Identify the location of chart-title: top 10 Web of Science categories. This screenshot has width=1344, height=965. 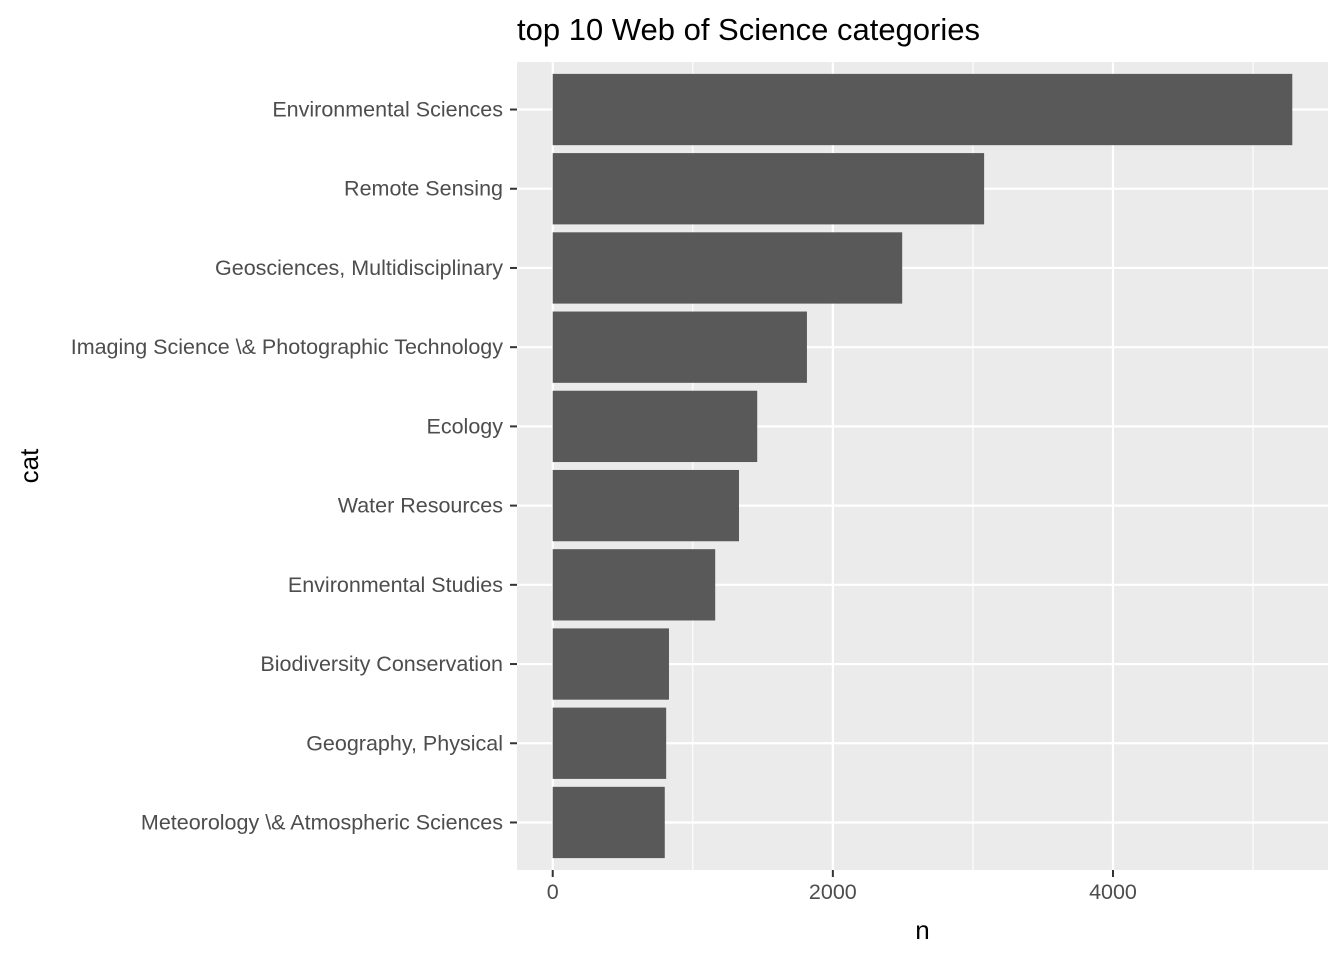
(748, 29).